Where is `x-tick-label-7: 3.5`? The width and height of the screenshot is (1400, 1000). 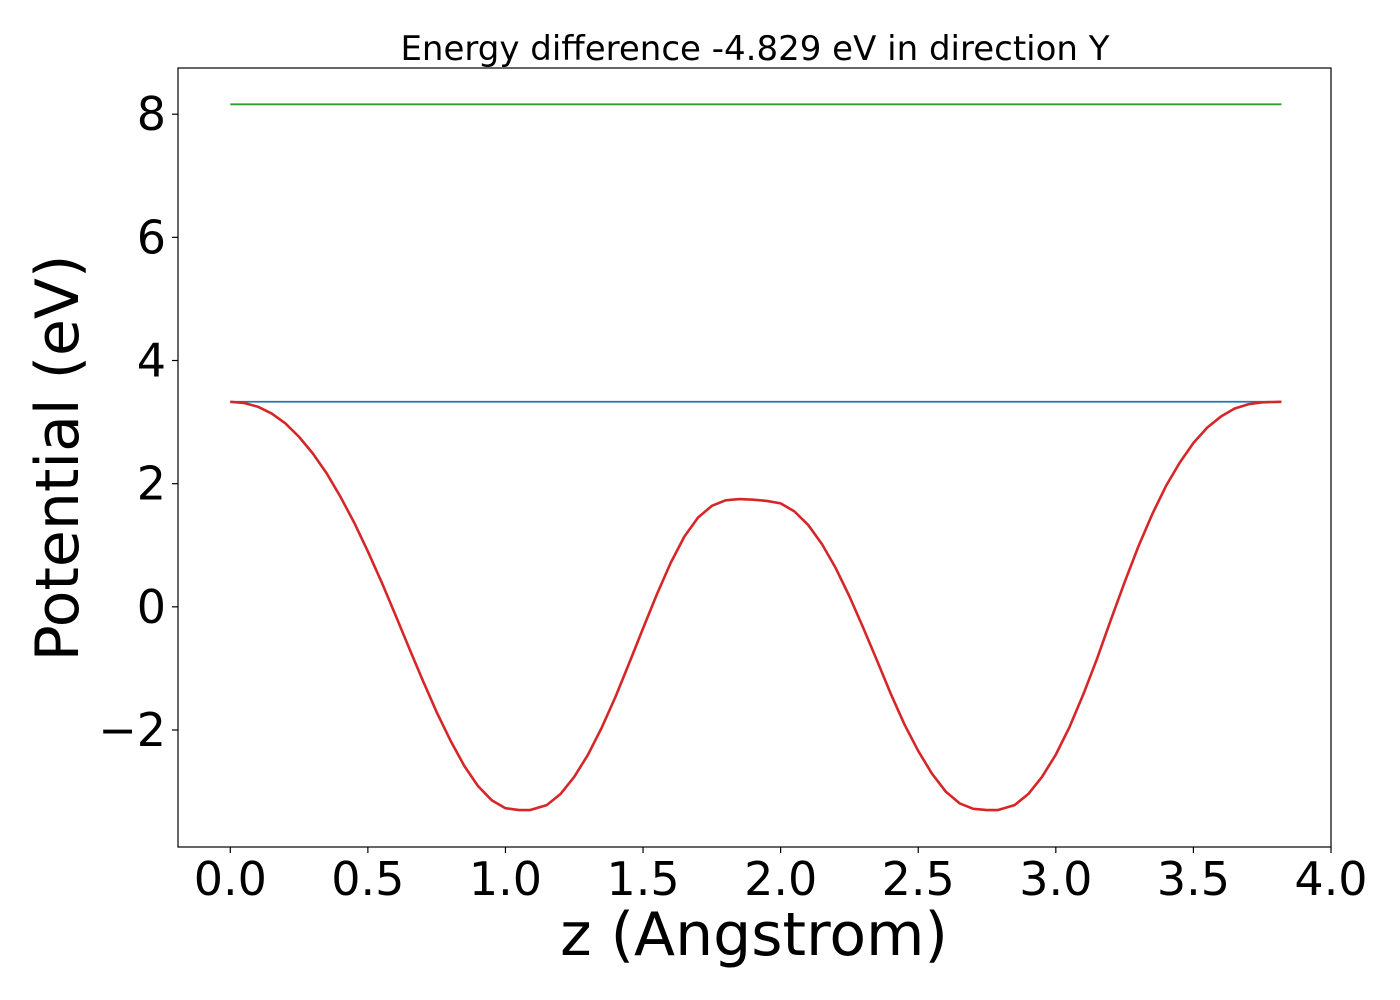 x-tick-label-7: 3.5 is located at coordinates (1193, 879).